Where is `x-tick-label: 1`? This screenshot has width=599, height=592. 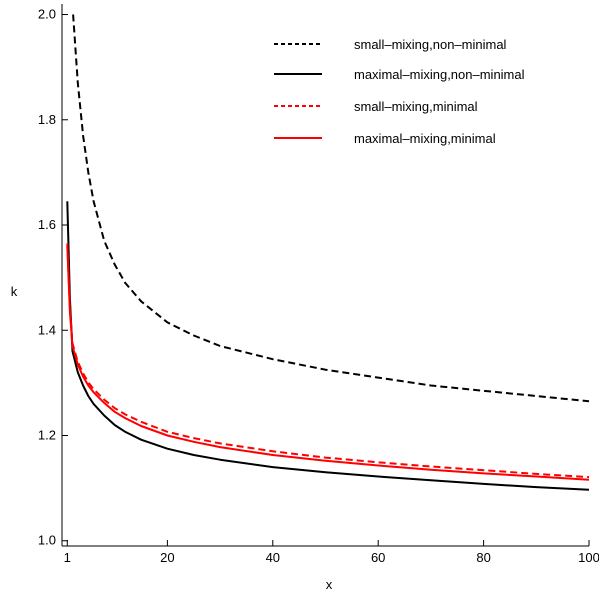 x-tick-label: 1 is located at coordinates (67, 557).